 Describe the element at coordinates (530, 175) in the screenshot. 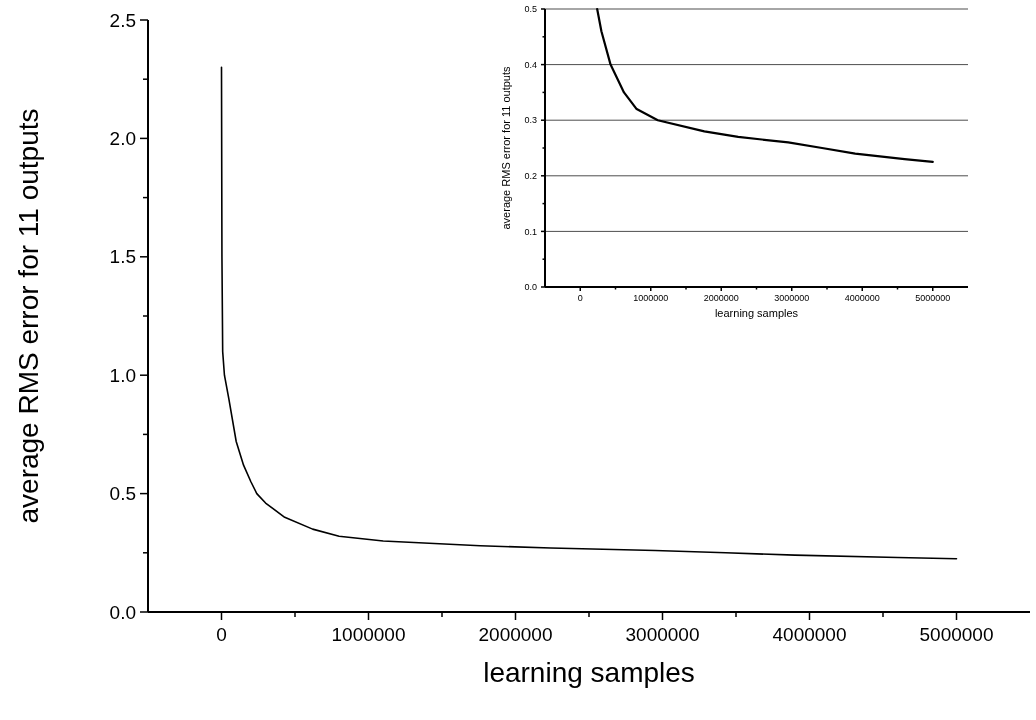

I see `y-tick-label: 0.2` at that location.